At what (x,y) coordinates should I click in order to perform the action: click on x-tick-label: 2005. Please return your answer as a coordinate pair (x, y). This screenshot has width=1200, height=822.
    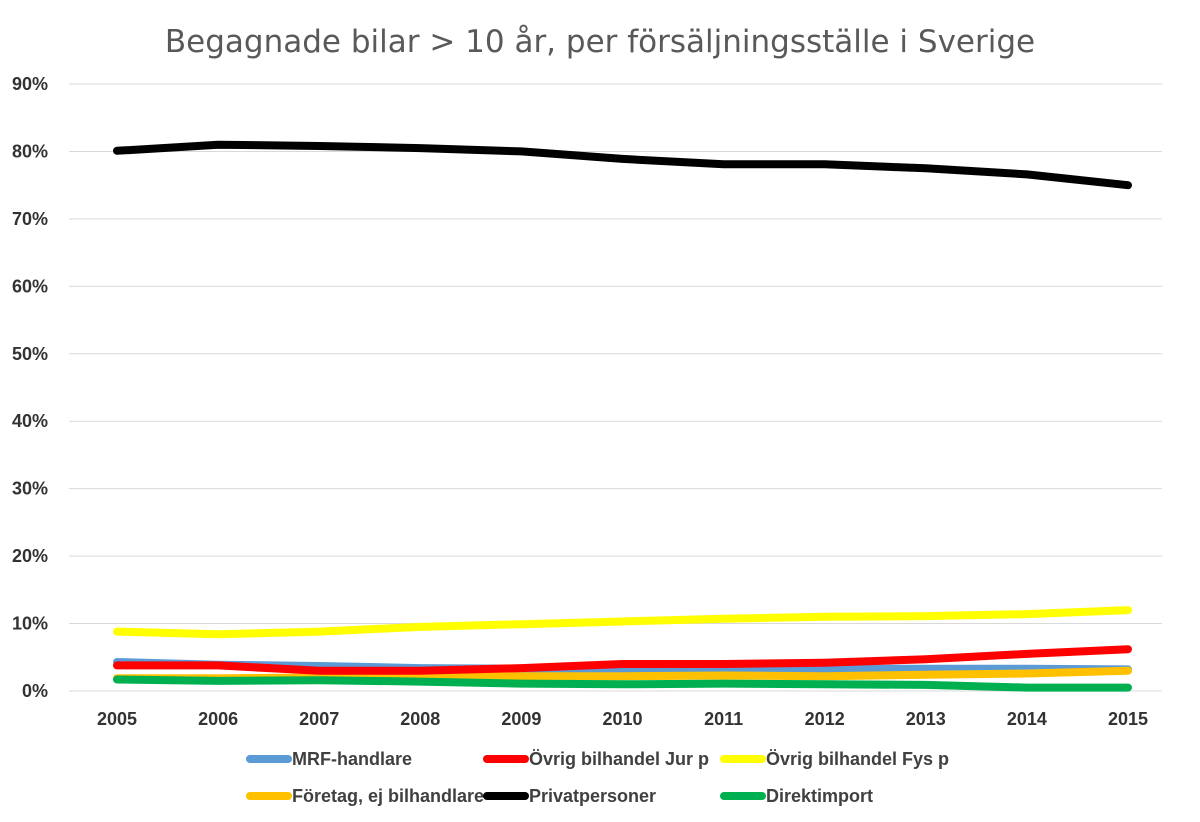
    Looking at the image, I should click on (117, 719).